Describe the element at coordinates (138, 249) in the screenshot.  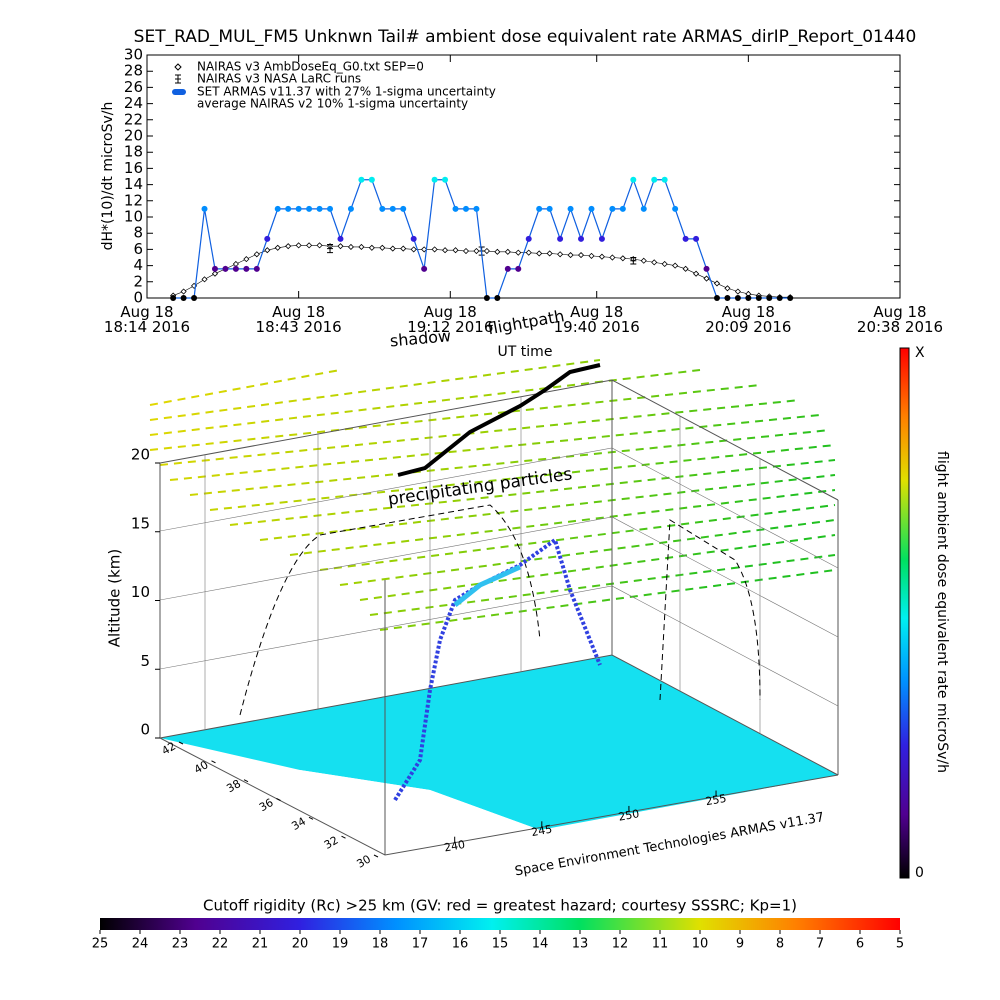
I see `y-tick-label: 6` at that location.